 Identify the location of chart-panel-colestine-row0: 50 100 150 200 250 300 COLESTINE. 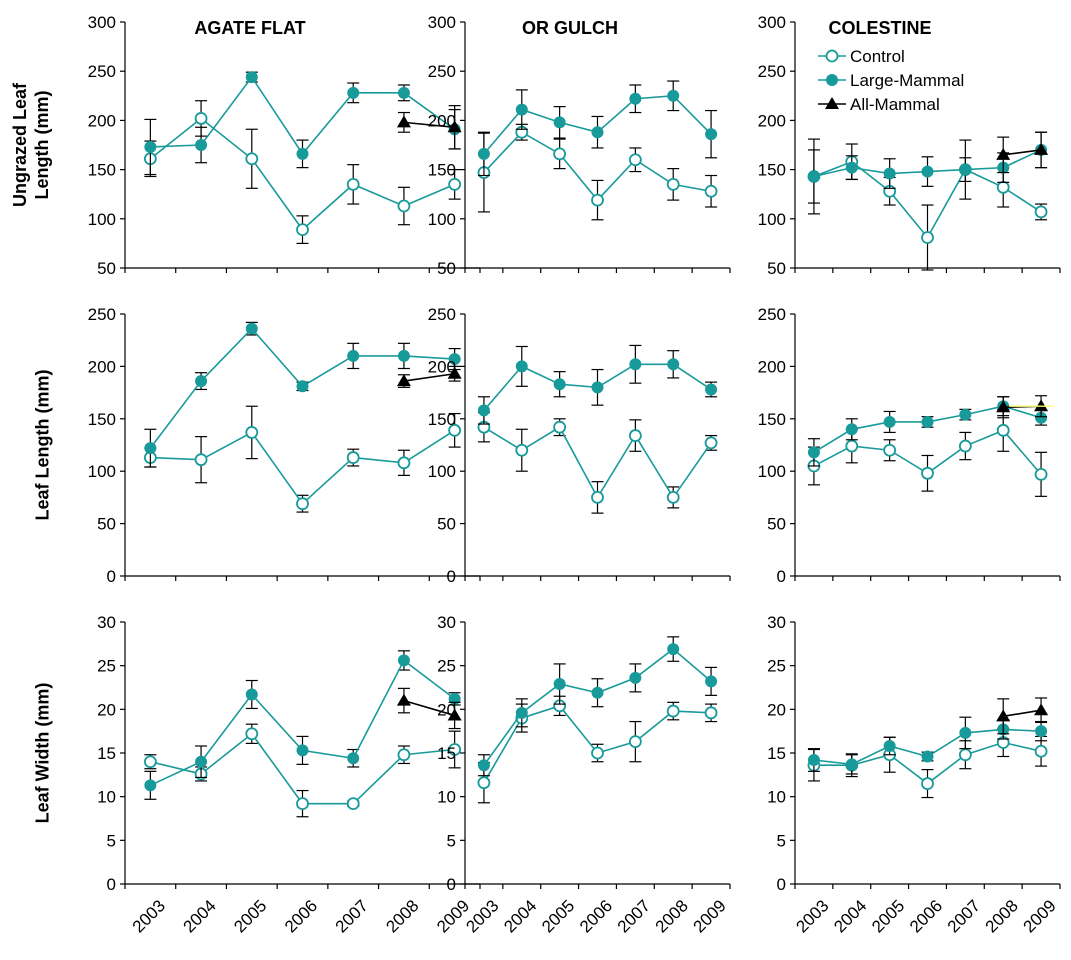
(909, 145).